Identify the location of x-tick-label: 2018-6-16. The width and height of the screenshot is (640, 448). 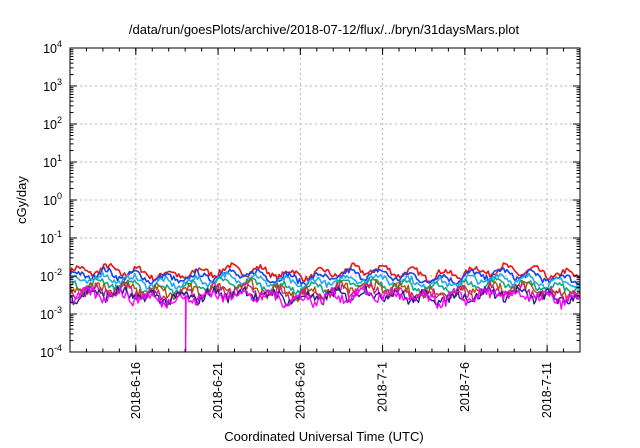
(136, 390).